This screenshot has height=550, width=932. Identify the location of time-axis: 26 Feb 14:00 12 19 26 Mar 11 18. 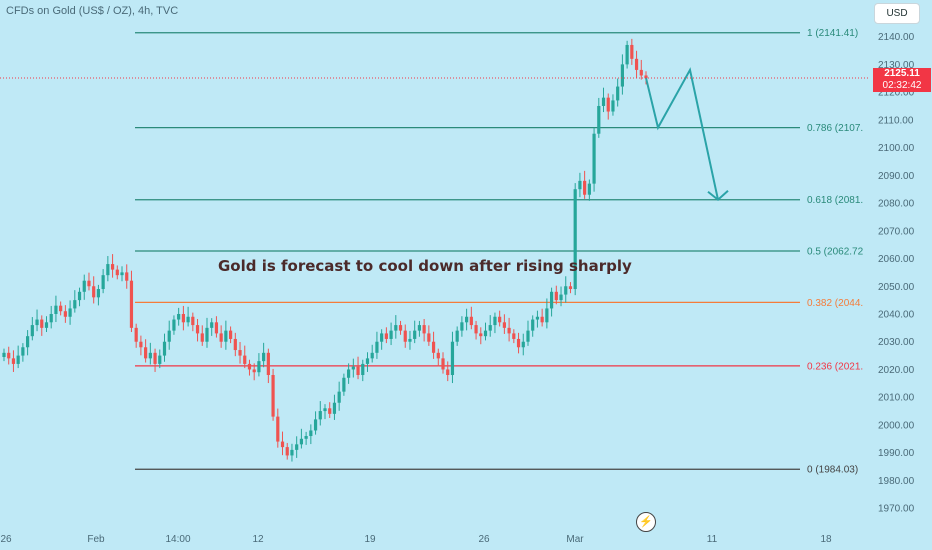
(416, 539).